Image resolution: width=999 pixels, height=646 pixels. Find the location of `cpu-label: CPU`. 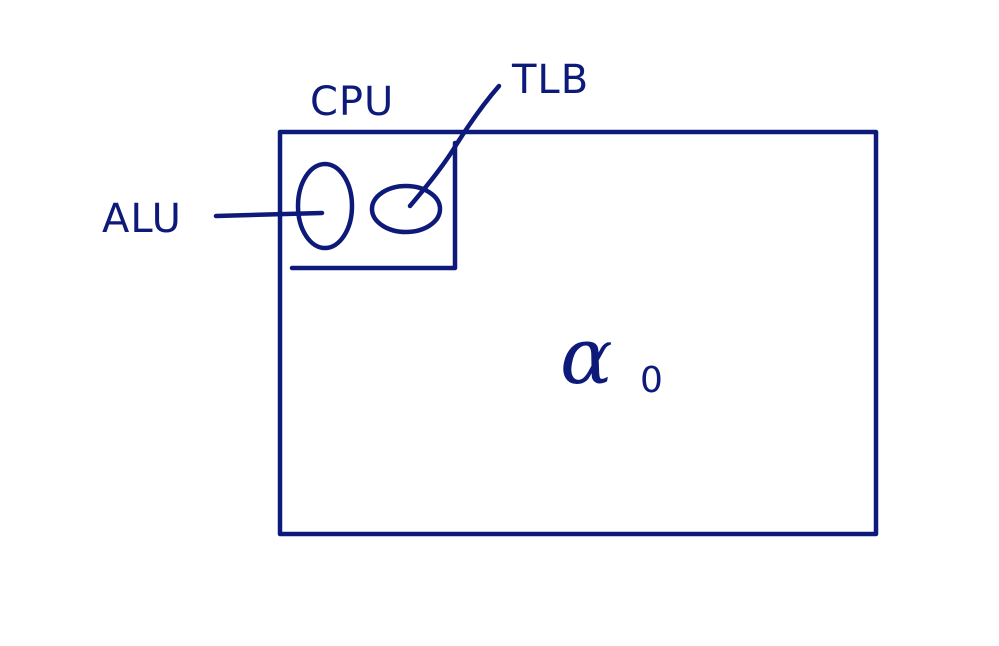

cpu-label: CPU is located at coordinates (352, 102).